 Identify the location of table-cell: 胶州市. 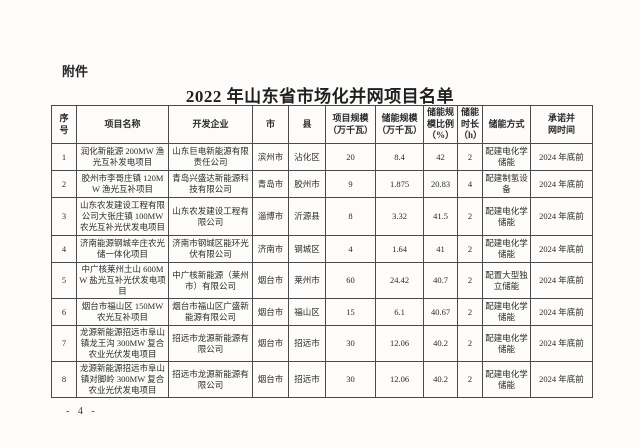
(307, 184).